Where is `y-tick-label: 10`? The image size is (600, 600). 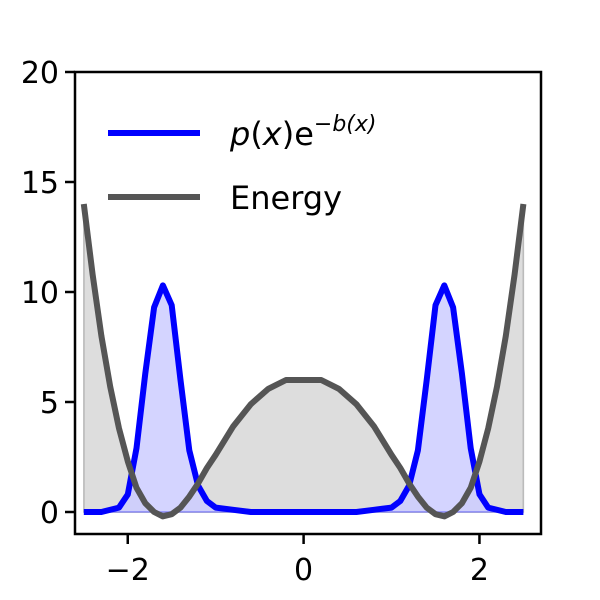 y-tick-label: 10 is located at coordinates (40, 293).